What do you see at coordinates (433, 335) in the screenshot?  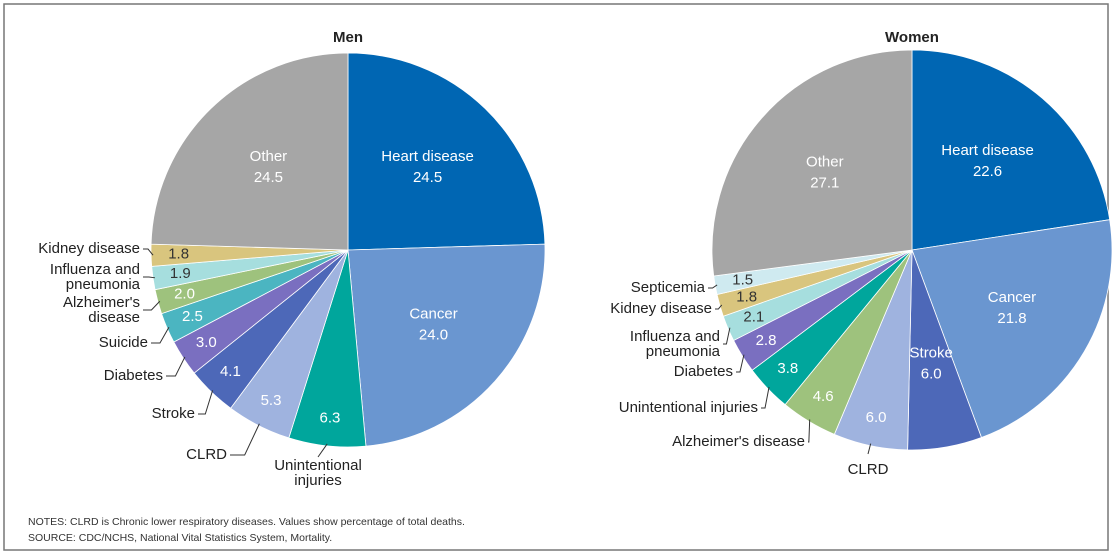 I see `value-label: 24.0` at bounding box center [433, 335].